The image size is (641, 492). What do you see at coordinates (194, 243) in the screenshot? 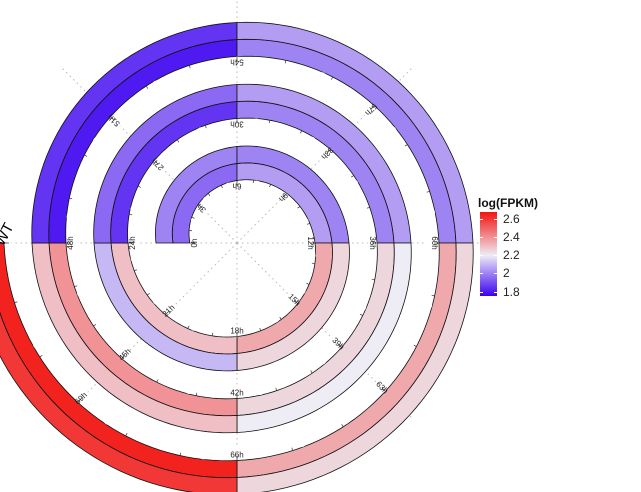
I see `time-label: 0h` at bounding box center [194, 243].